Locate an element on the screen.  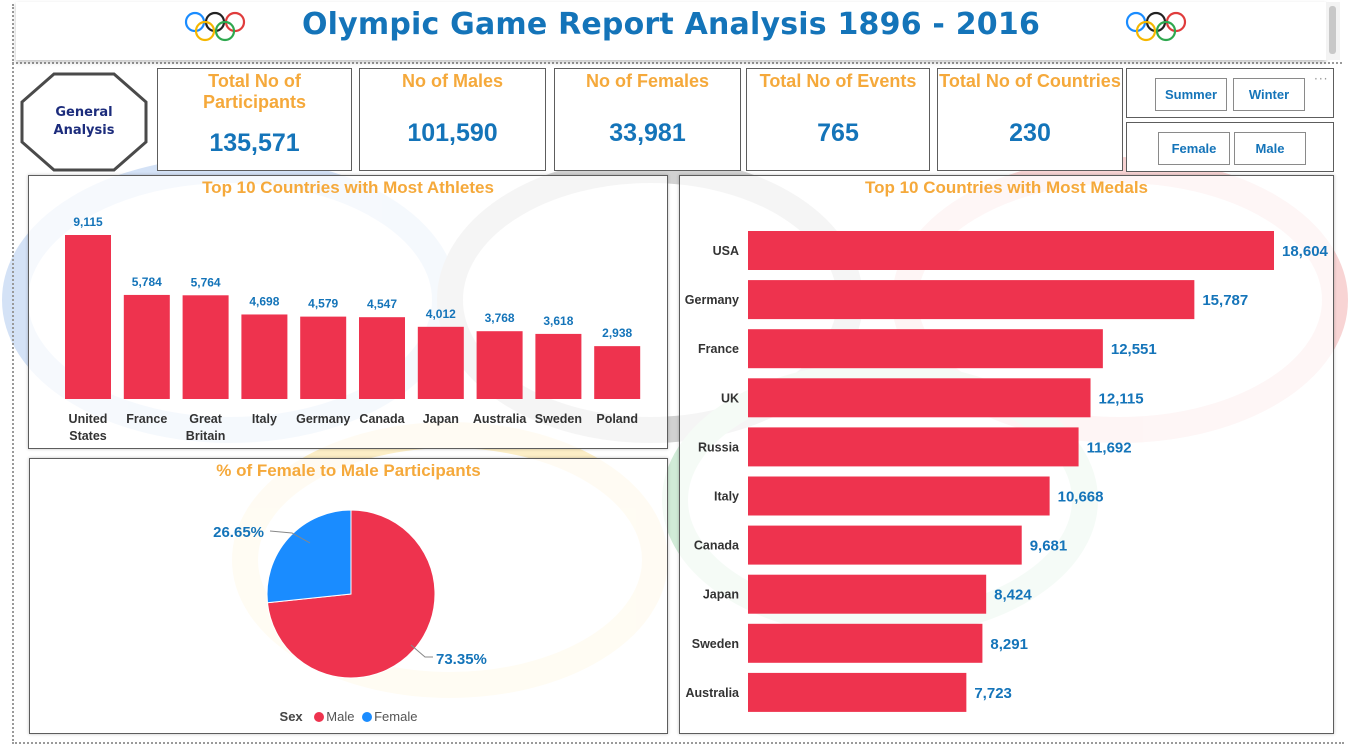
olympic-rings-icon is located at coordinates (215, 26).